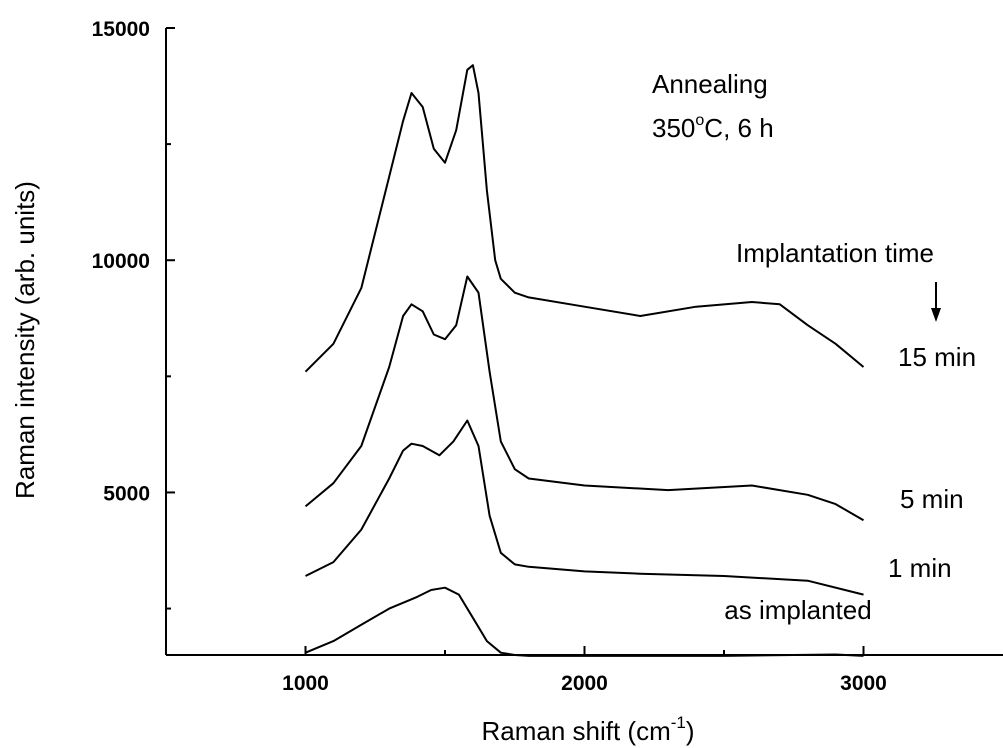 This screenshot has width=1003, height=748. I want to click on annealing-duration: C, 6 h, so click(738, 128).